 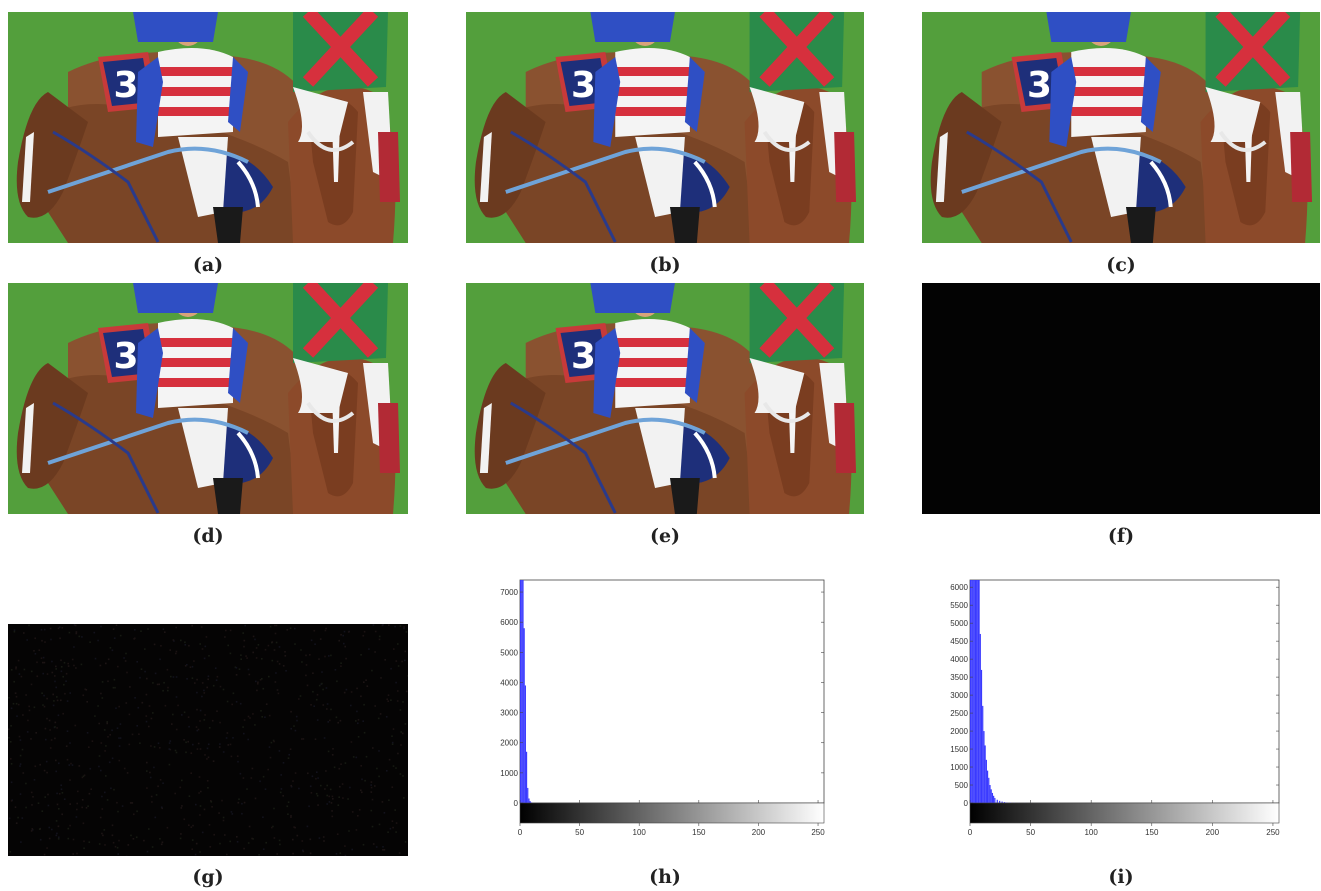 I want to click on photo-c: 3, so click(x=1121, y=127).